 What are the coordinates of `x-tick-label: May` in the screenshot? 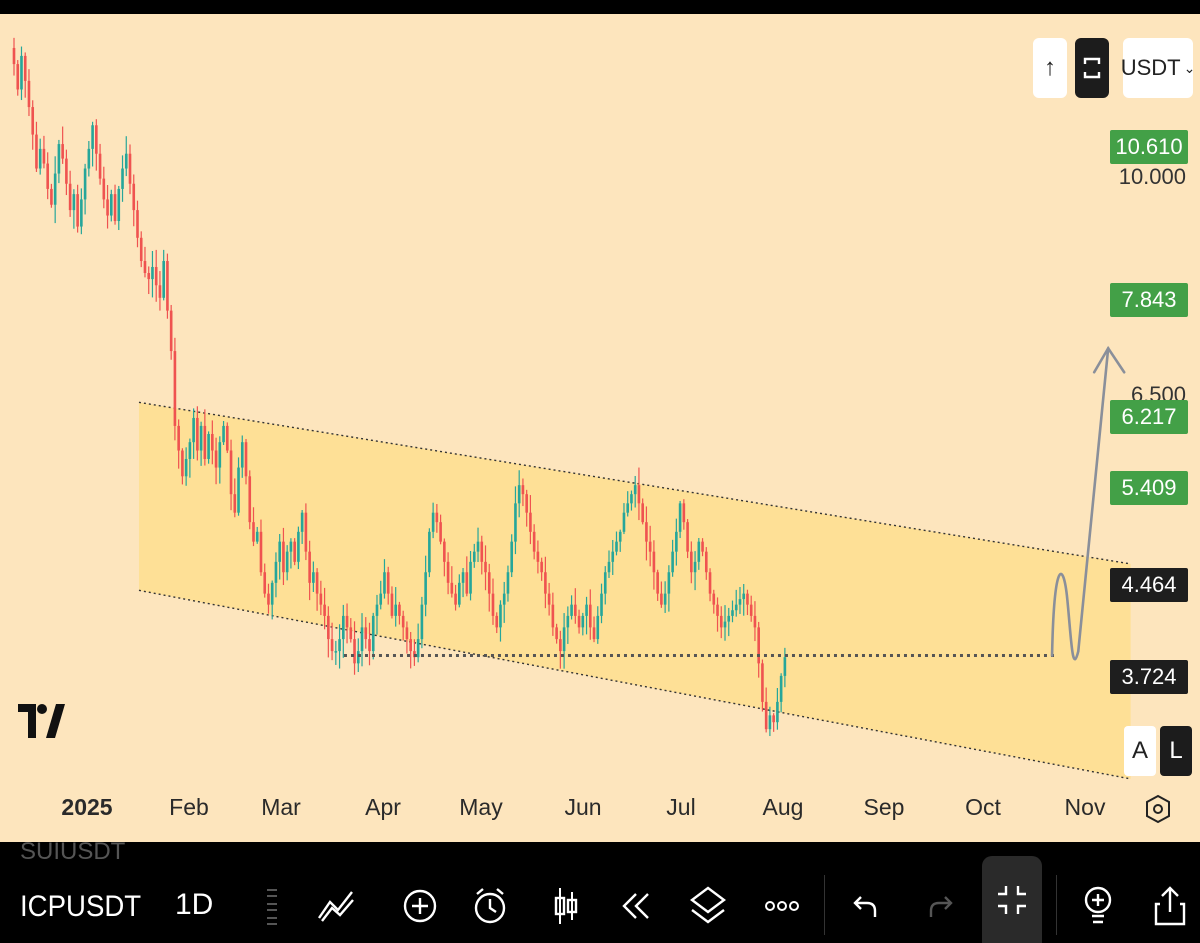 It's located at (481, 807).